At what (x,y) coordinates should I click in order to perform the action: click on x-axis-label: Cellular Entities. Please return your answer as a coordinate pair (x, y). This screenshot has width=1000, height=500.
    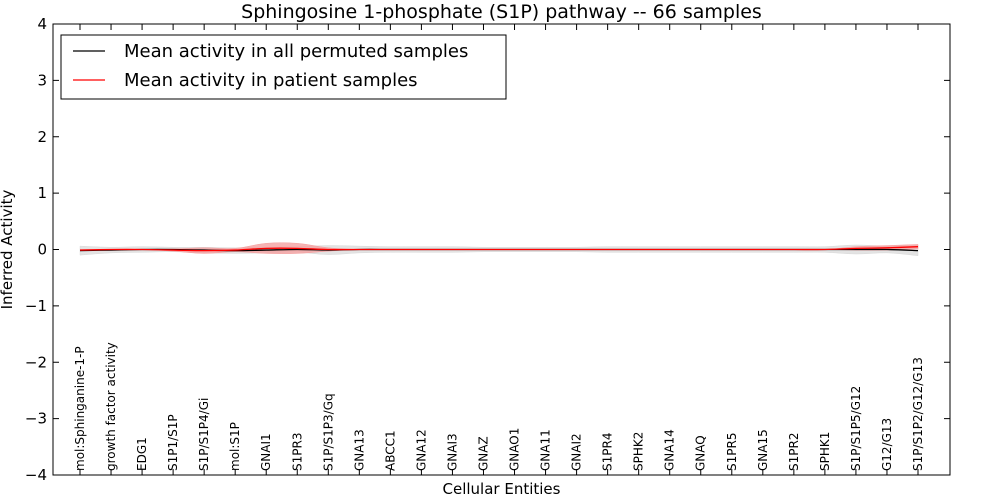
    Looking at the image, I should click on (502, 489).